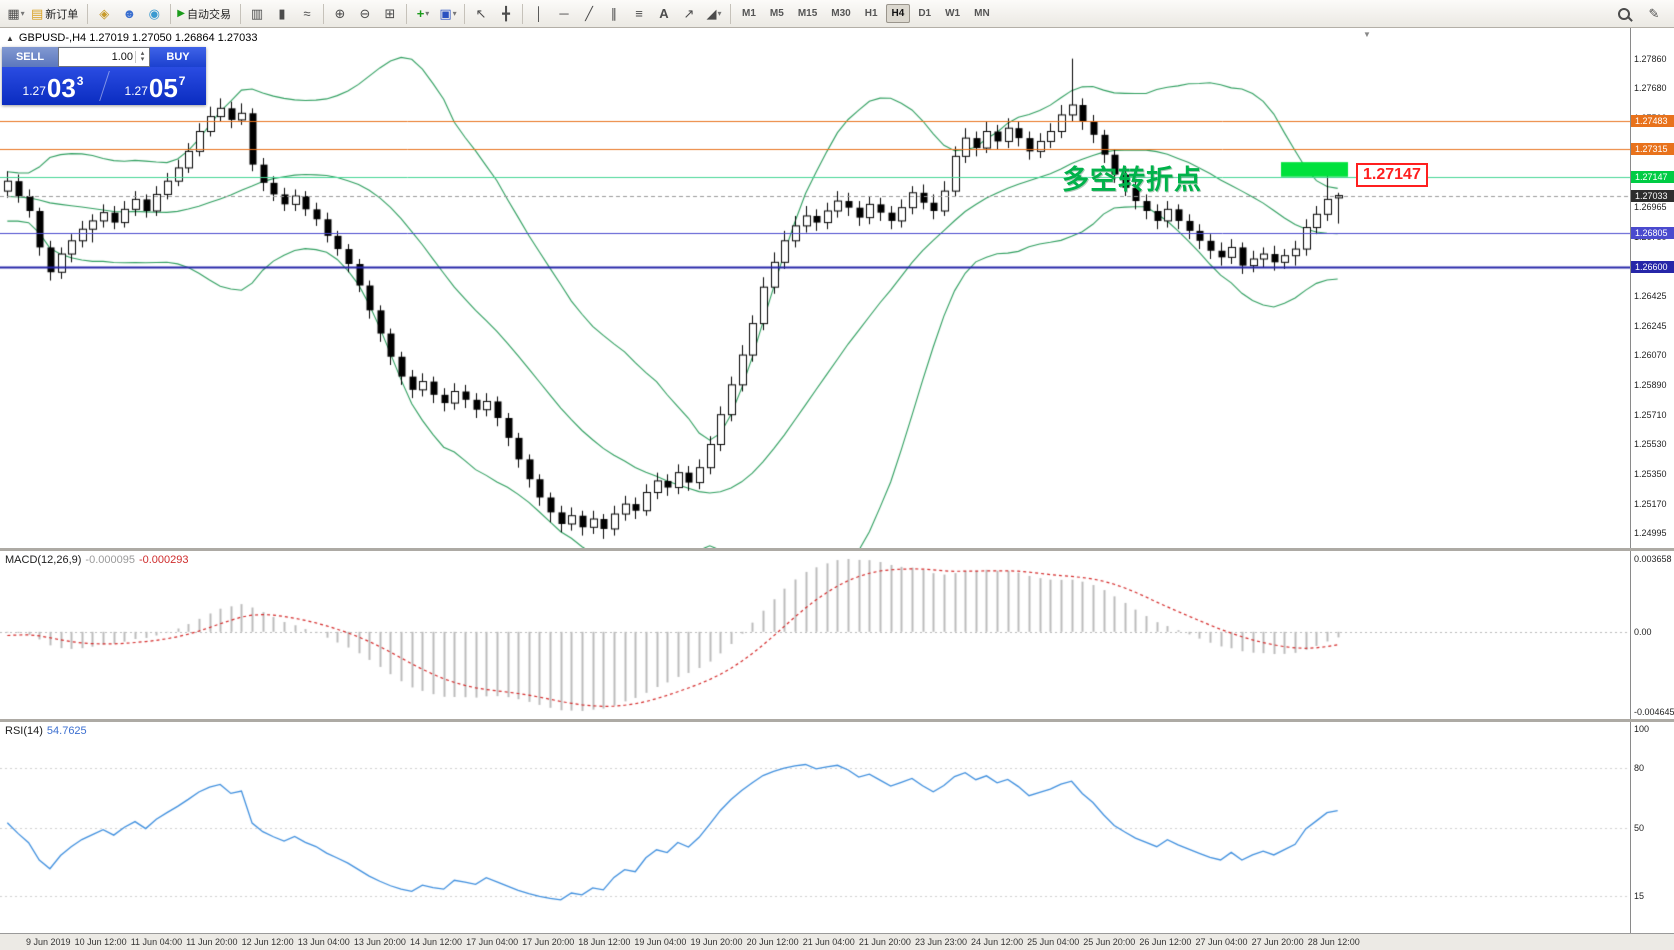 This screenshot has height=950, width=1674. Describe the element at coordinates (1650, 88) in the screenshot. I see `price-tick: 1.27680` at that location.